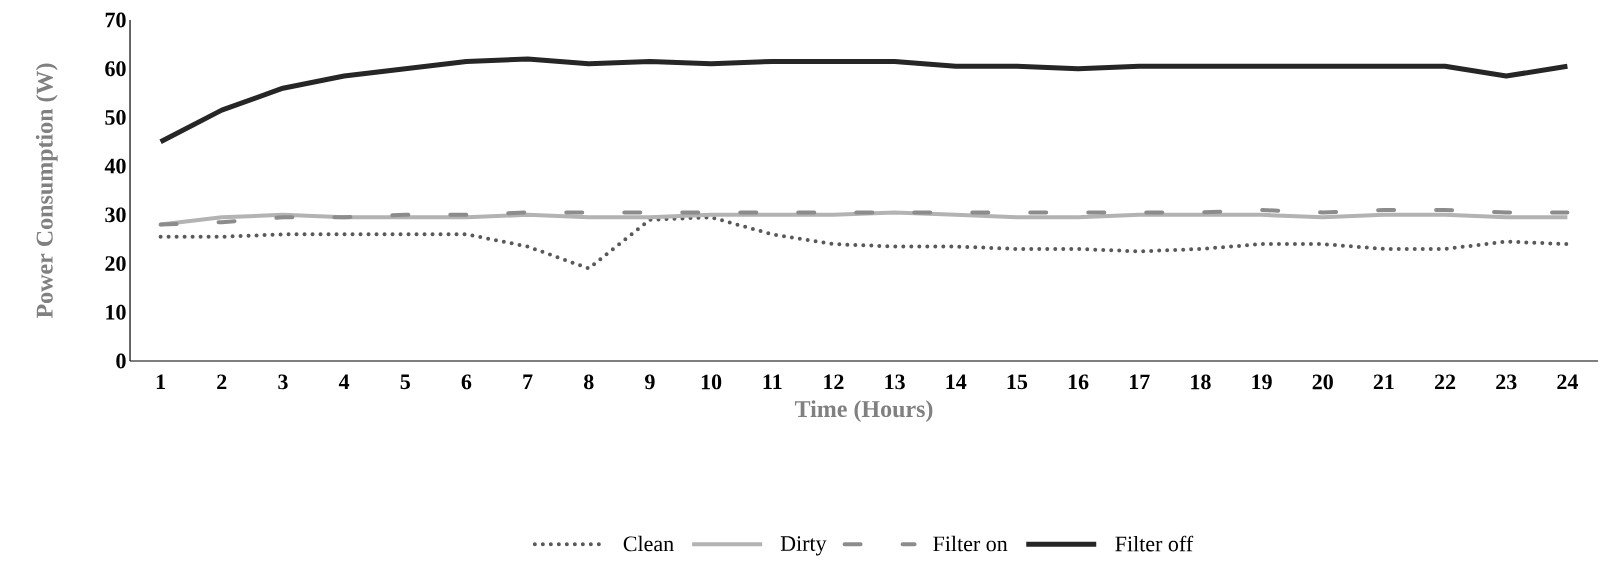 Image resolution: width=1601 pixels, height=570 pixels. I want to click on x-axis-title: Time (Hours), so click(863, 411).